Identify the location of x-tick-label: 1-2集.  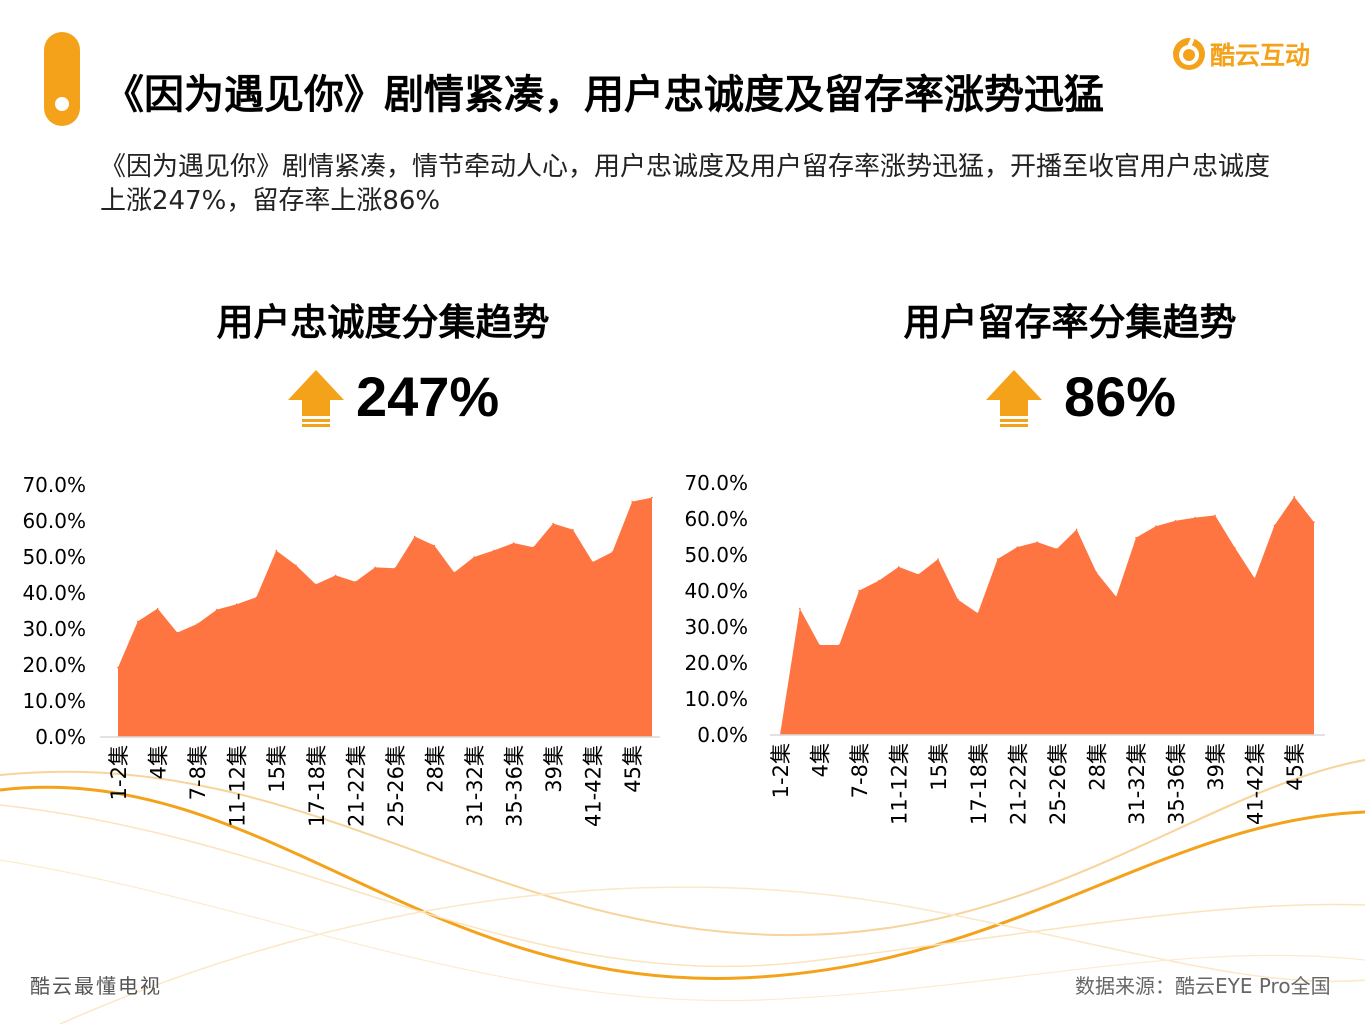
(781, 770).